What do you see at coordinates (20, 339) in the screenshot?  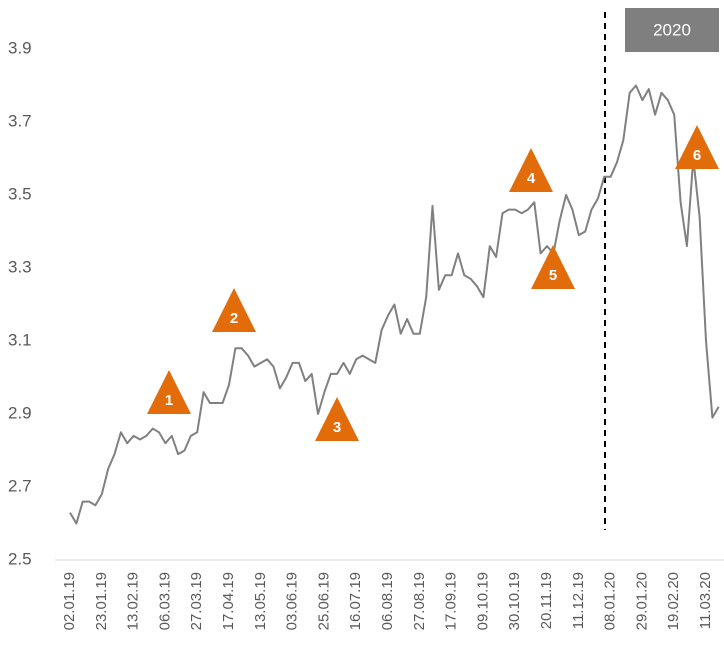 I see `y-tick-label: 3.1` at bounding box center [20, 339].